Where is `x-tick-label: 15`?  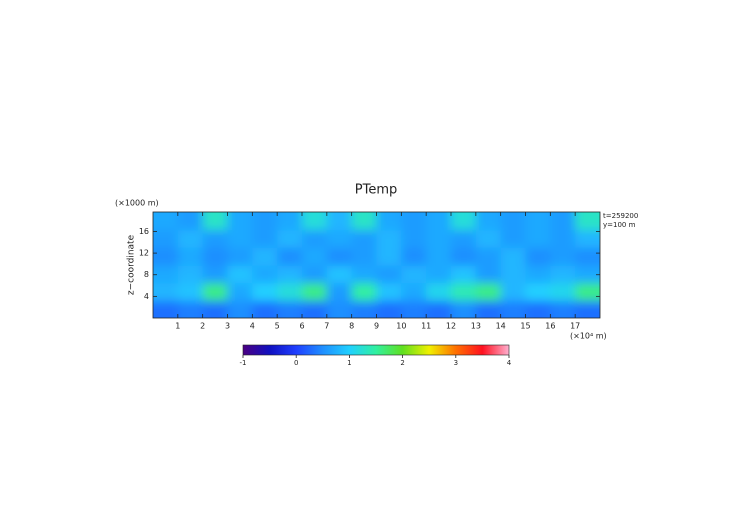
x-tick-label: 15 is located at coordinates (525, 326).